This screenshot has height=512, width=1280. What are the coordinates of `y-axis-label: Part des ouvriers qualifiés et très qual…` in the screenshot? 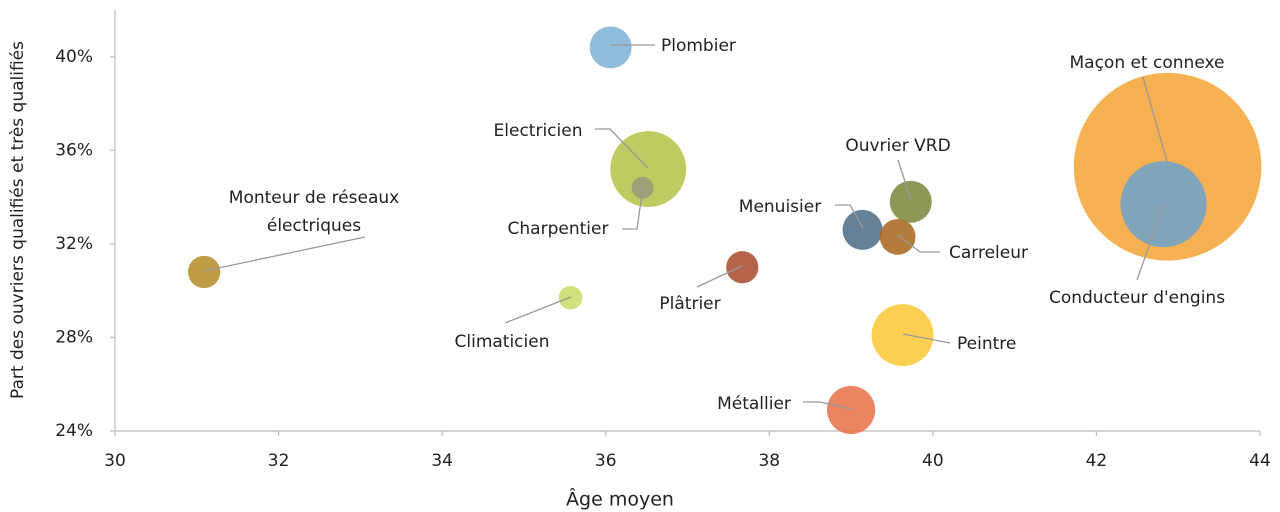 It's located at (18, 220).